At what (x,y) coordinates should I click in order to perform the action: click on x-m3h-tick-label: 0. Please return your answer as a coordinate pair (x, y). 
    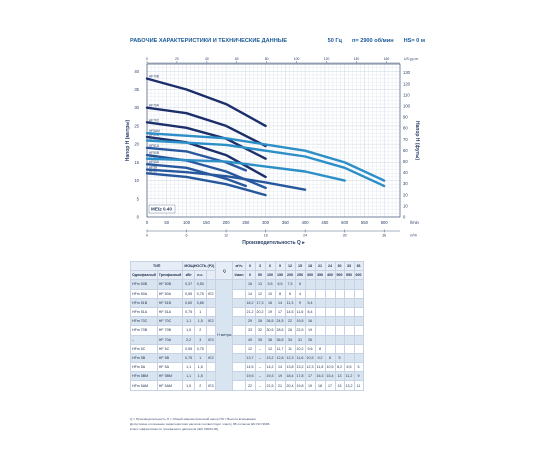
    Looking at the image, I should click on (147, 236).